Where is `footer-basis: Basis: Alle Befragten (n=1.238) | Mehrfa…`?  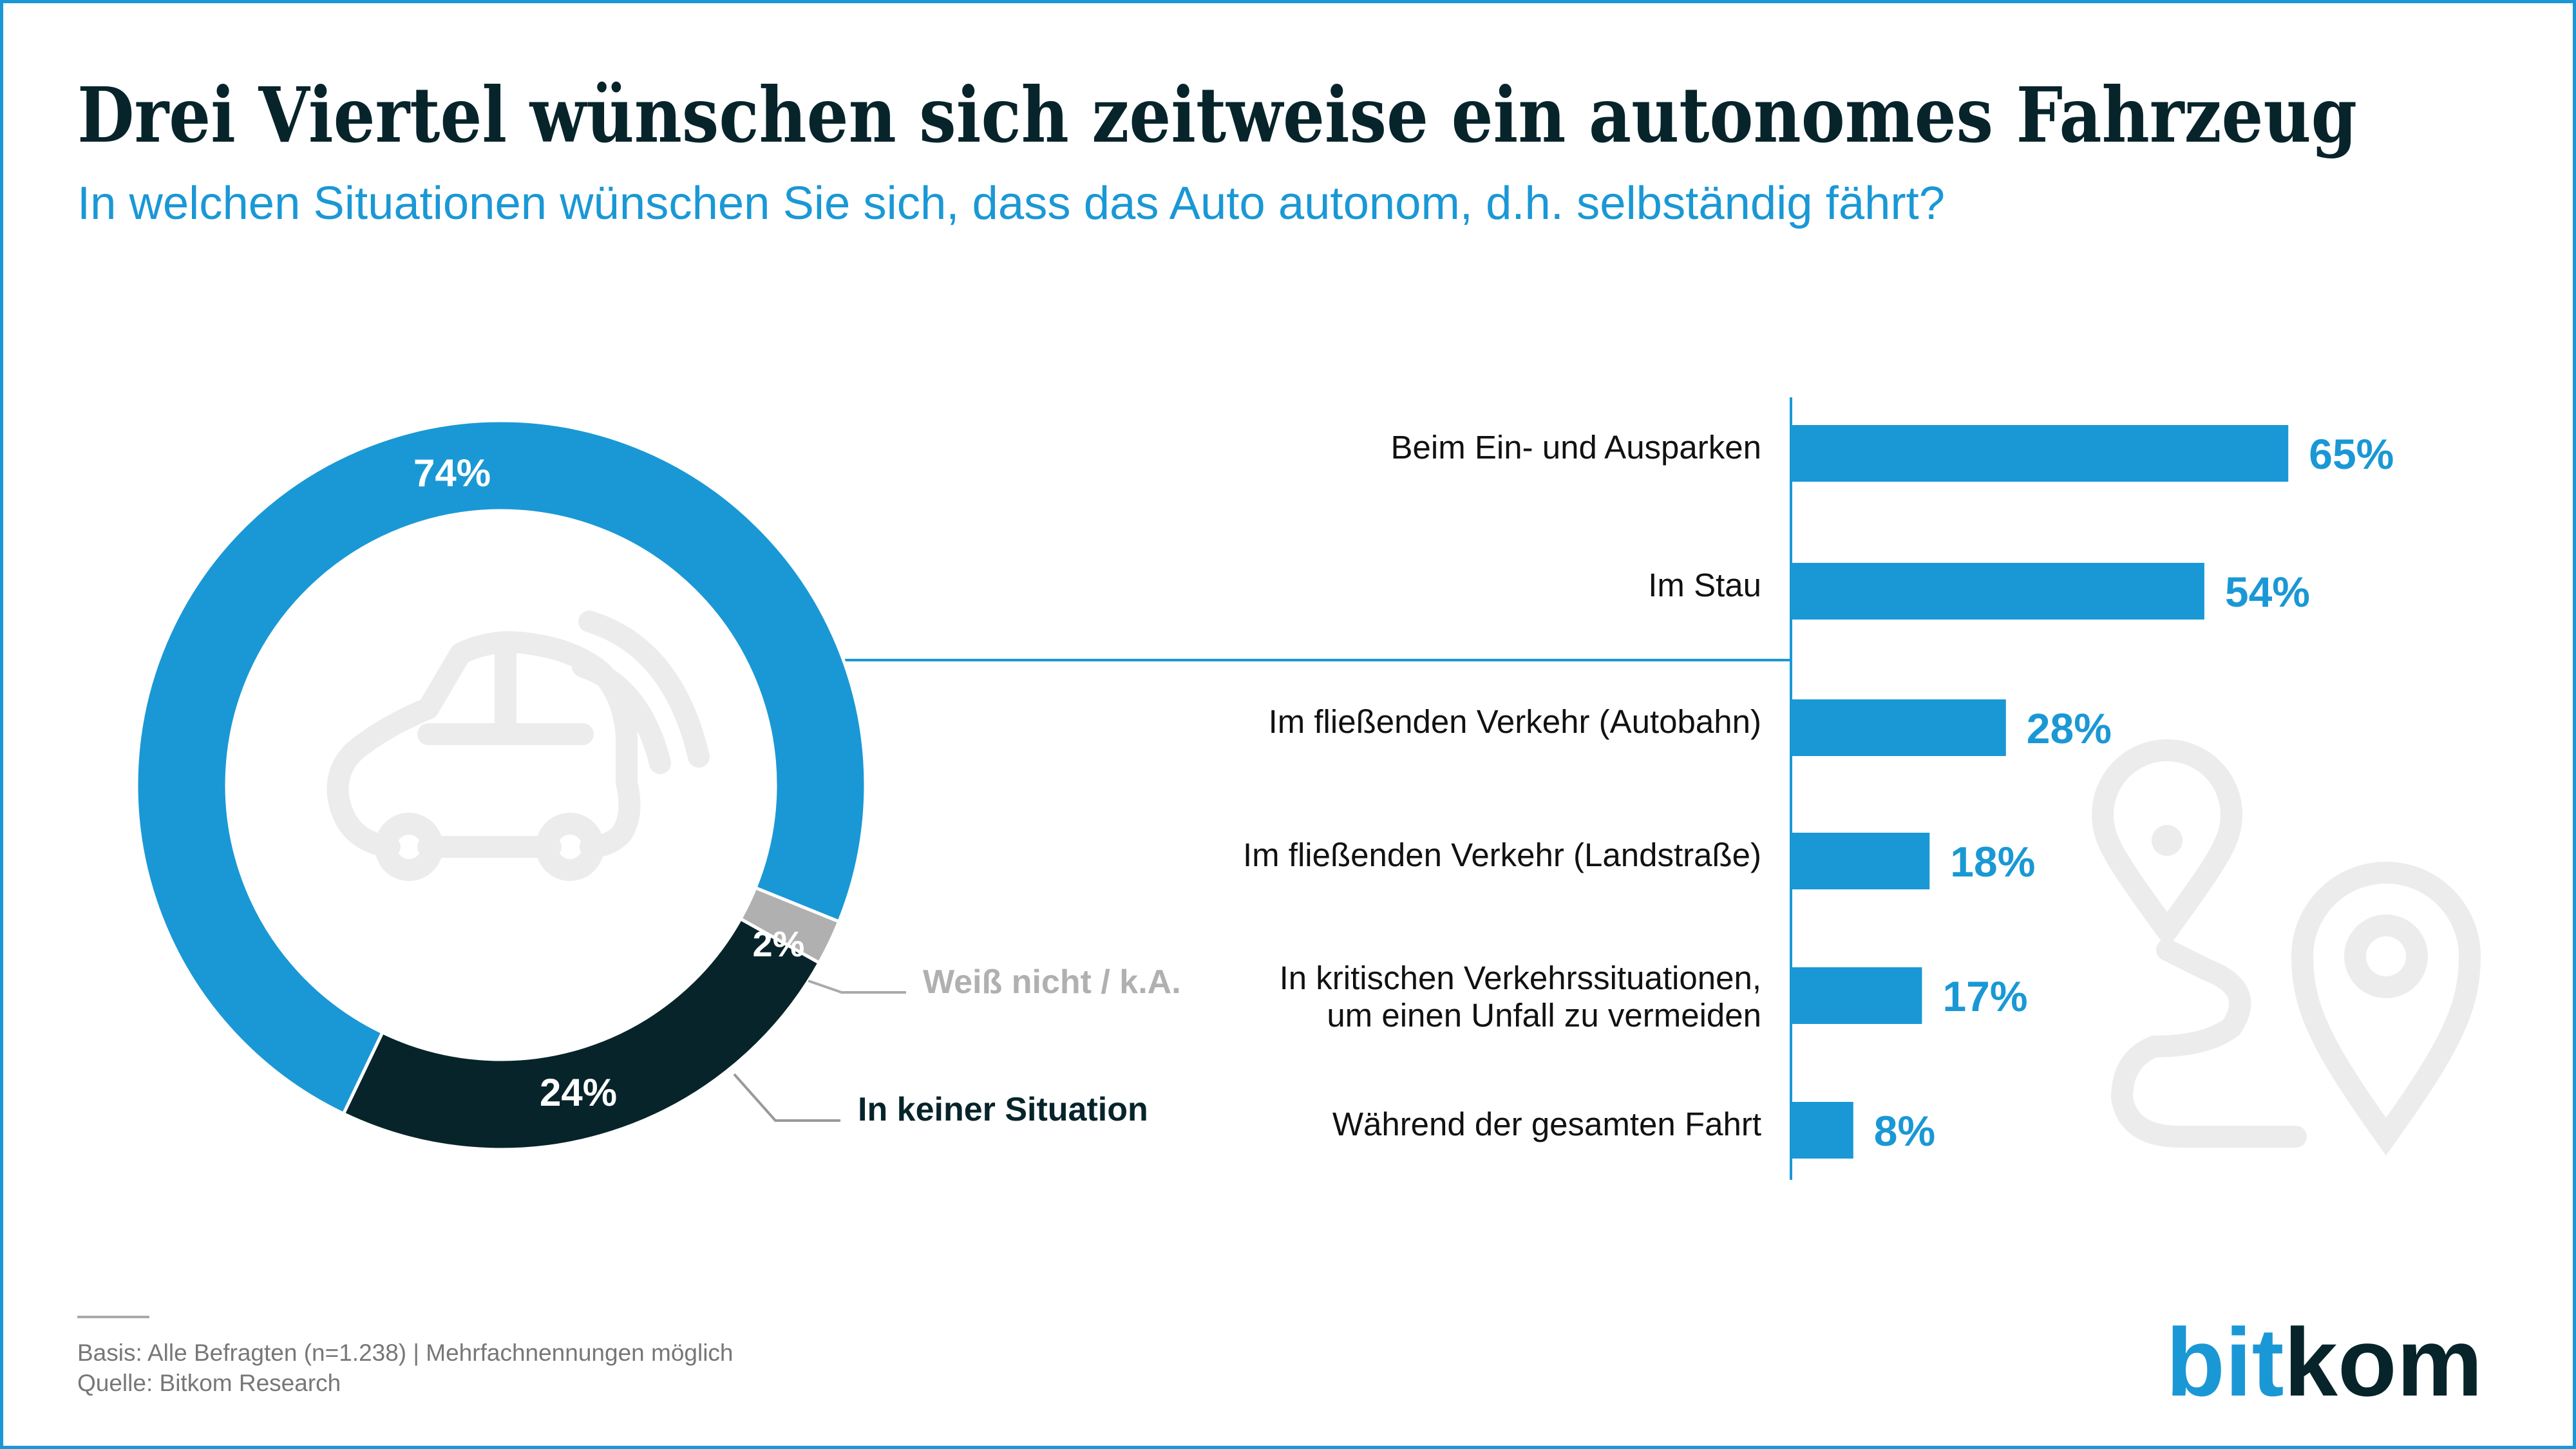 footer-basis: Basis: Alle Befragten (n=1.238) | Mehrfa… is located at coordinates (405, 1353).